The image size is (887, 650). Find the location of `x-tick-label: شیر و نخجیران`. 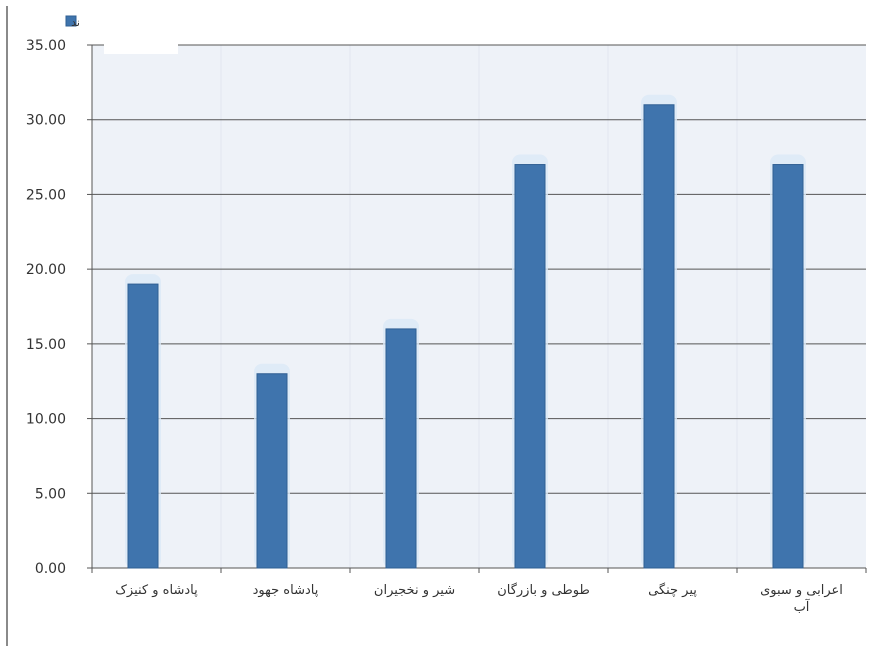

x-tick-label: شیر و نخجیران is located at coordinates (414, 590).